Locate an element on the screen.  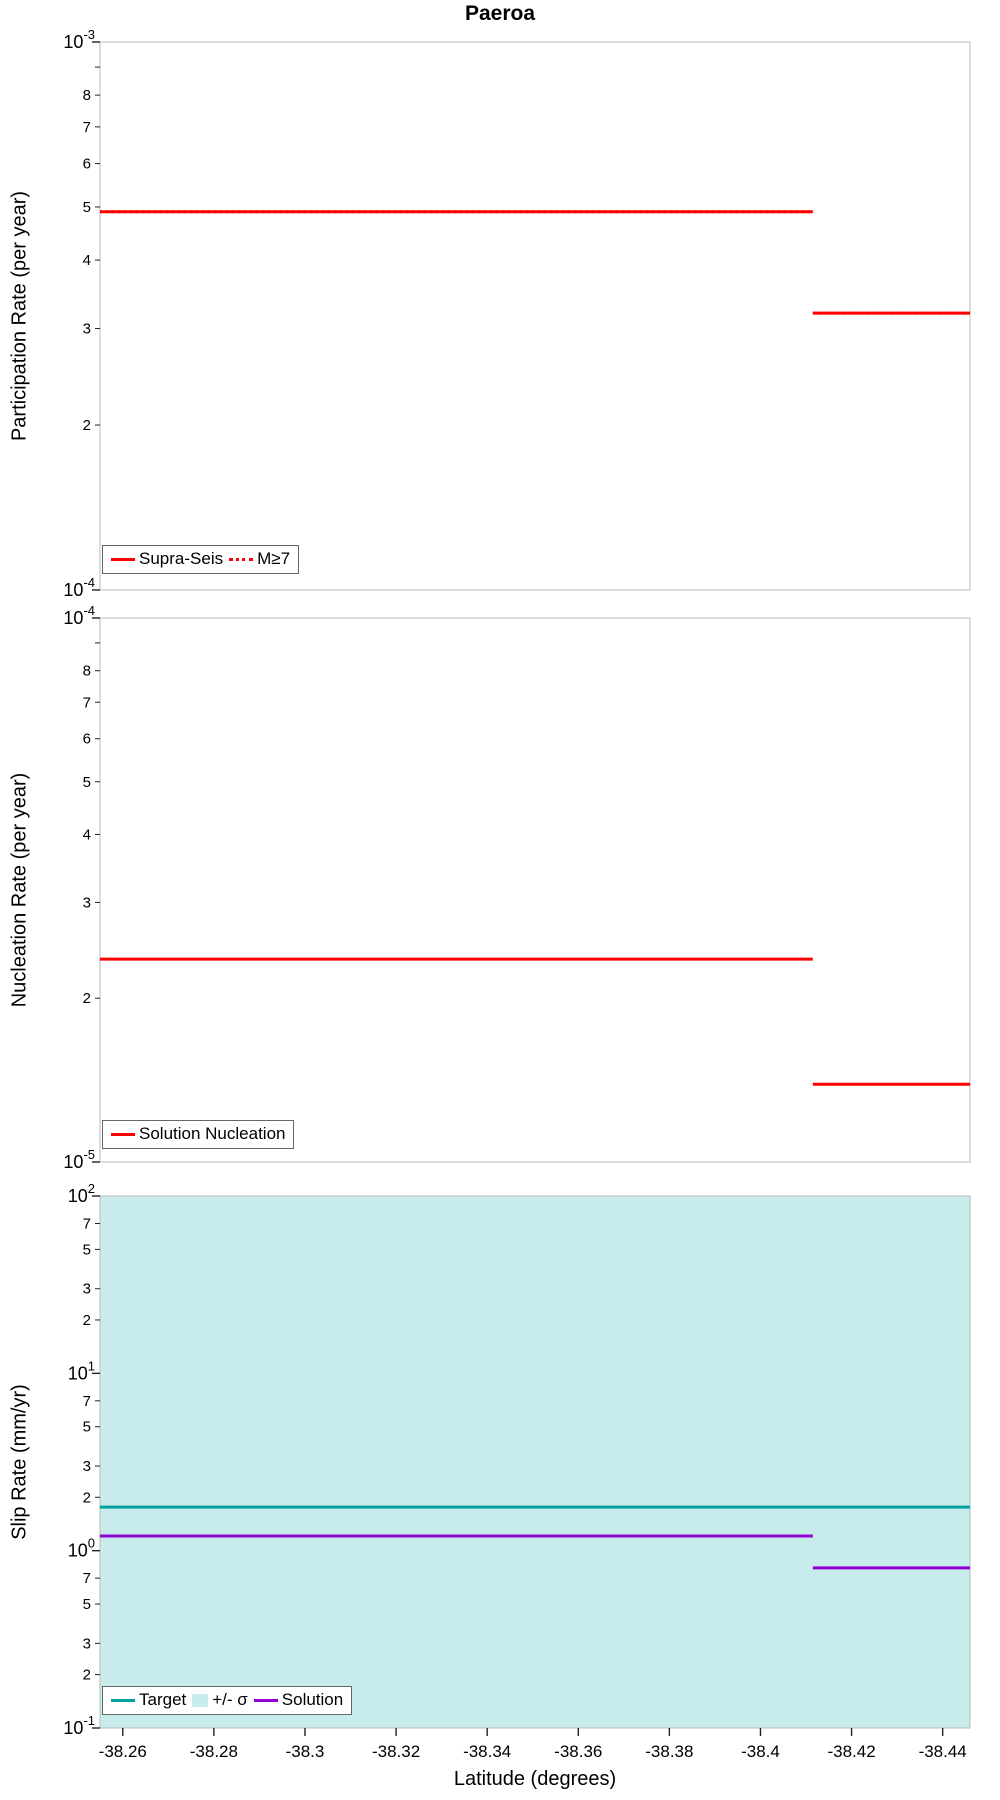
x-axis-label: Latitude (degrees) is located at coordinates (535, 1779).